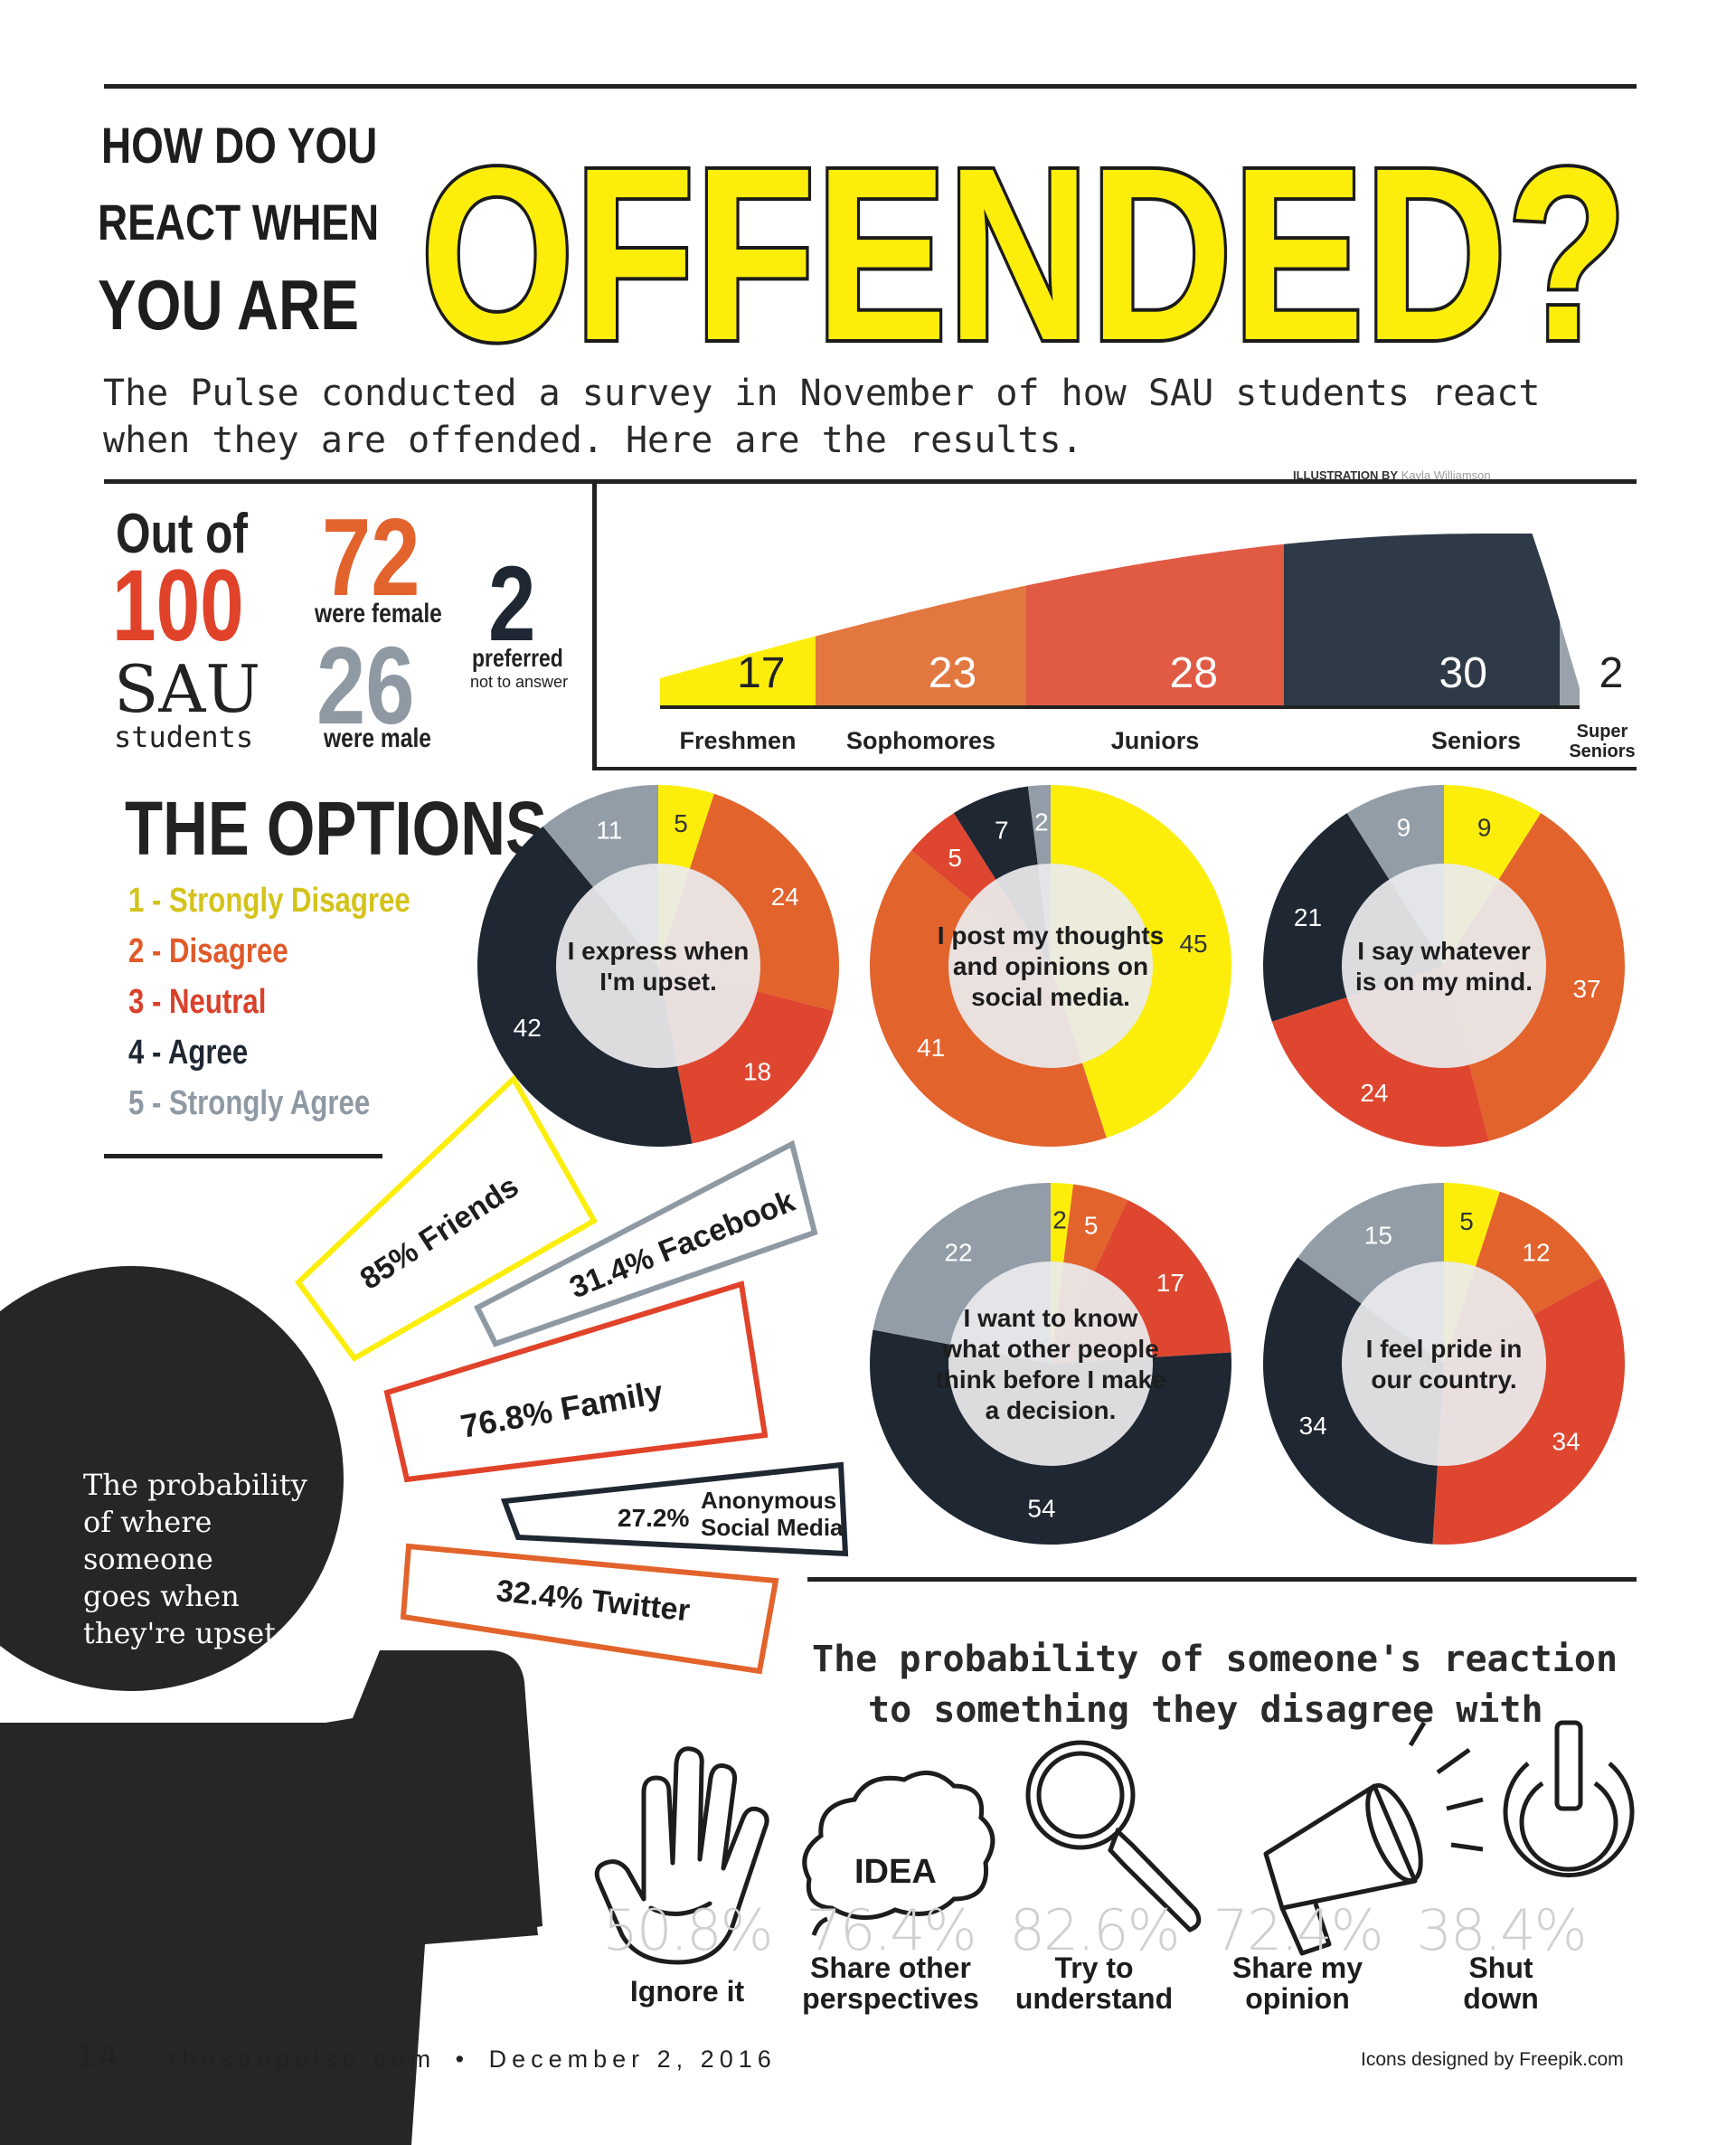 The image size is (1736, 2145). Describe the element at coordinates (187, 689) in the screenshot. I see `sau-label: SAU` at that location.